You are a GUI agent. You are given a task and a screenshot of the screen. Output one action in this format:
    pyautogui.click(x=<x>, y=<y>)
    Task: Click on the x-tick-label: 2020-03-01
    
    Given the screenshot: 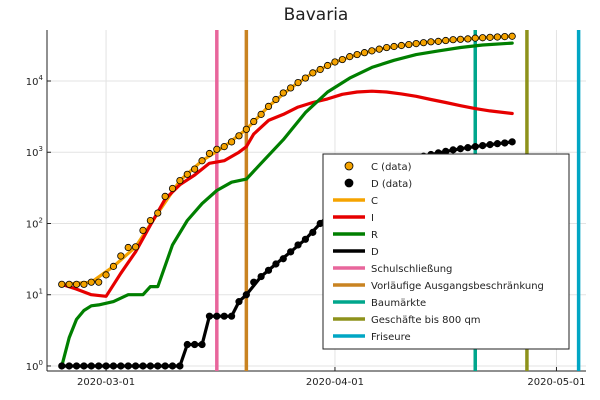 What is the action you would take?
    pyautogui.click(x=106, y=382)
    